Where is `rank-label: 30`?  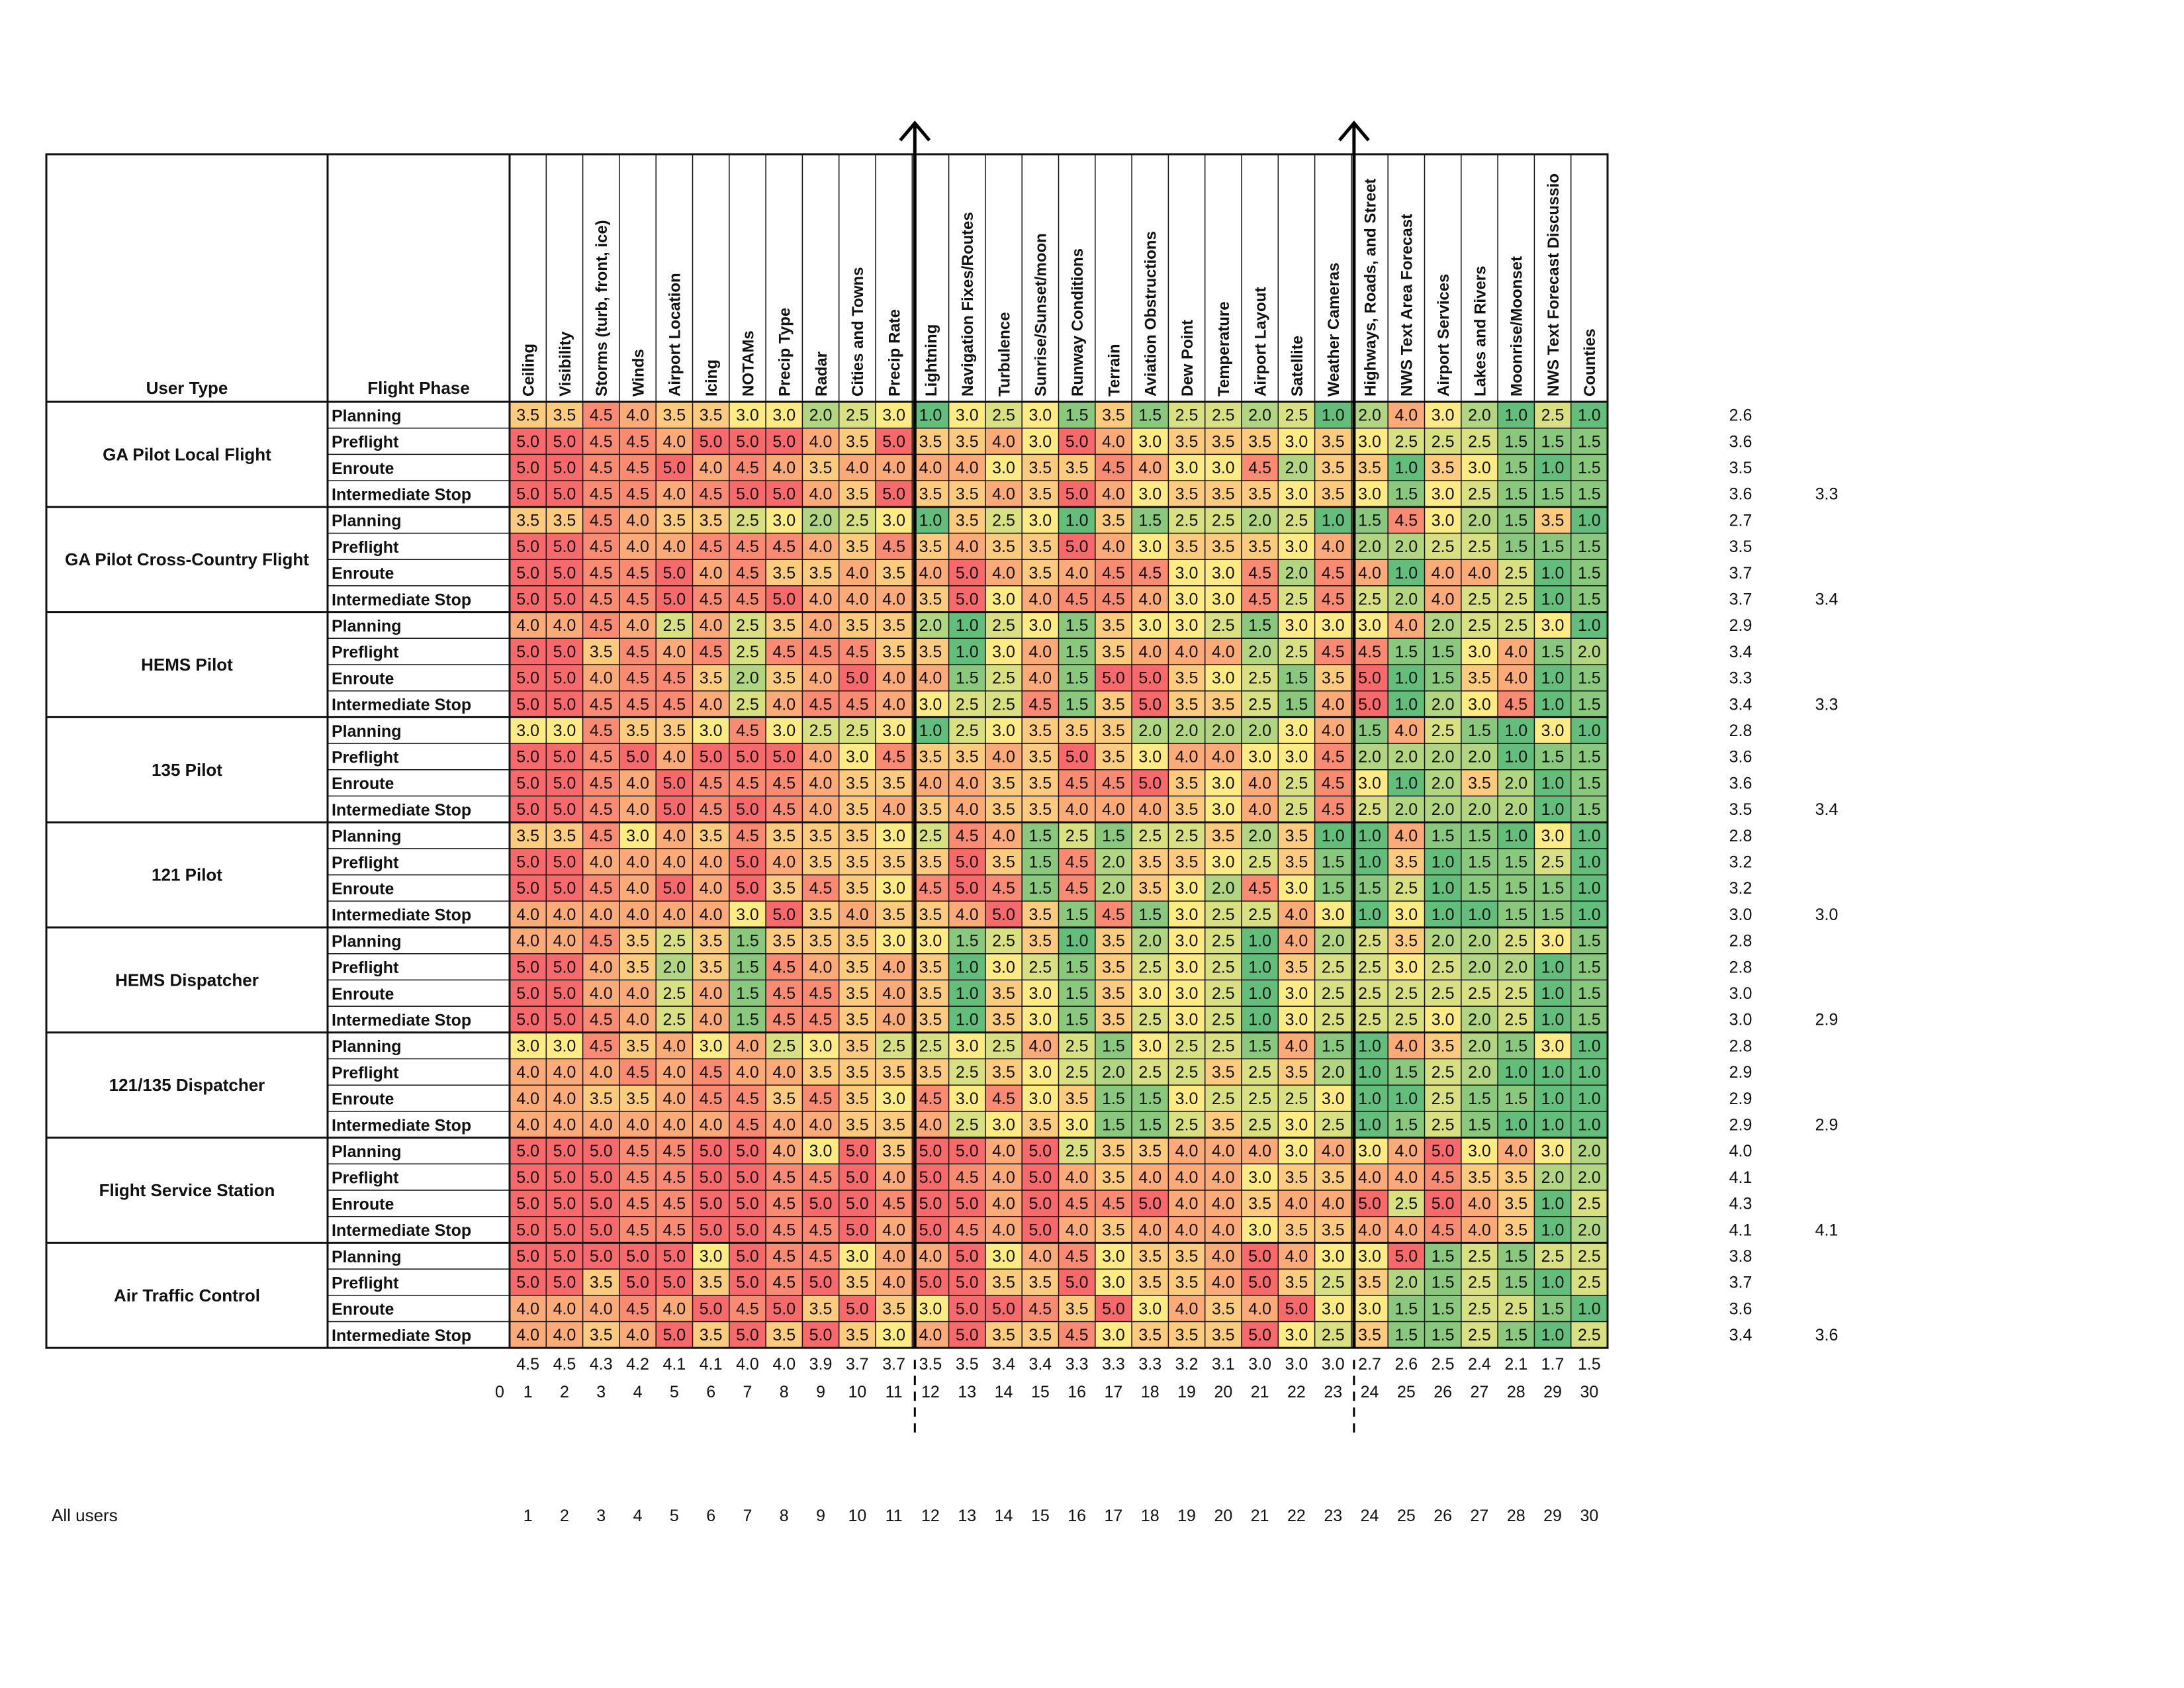 rank-label: 30 is located at coordinates (1589, 1392).